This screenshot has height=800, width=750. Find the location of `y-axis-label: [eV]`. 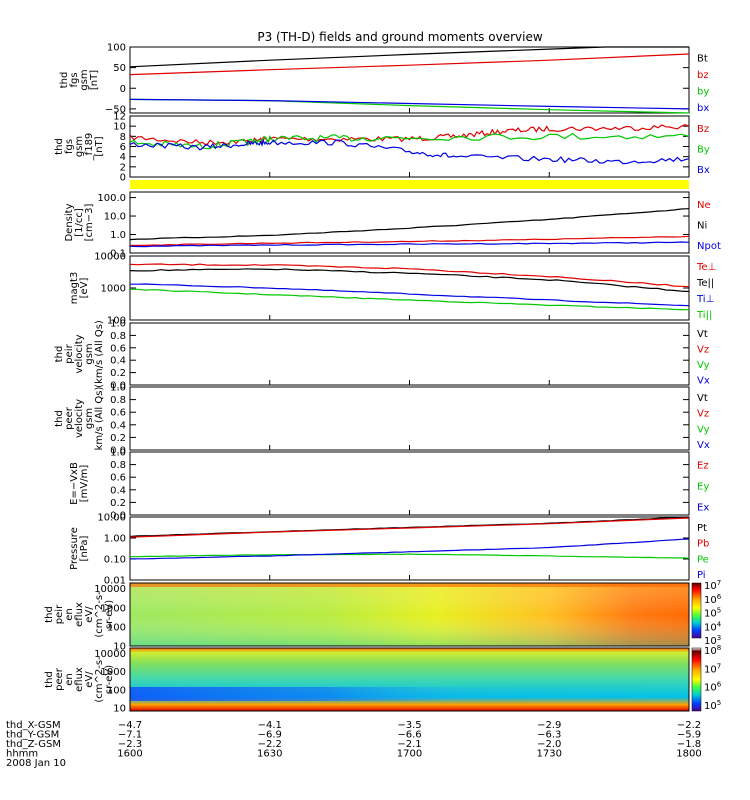

y-axis-label: [eV] is located at coordinates (84, 288).